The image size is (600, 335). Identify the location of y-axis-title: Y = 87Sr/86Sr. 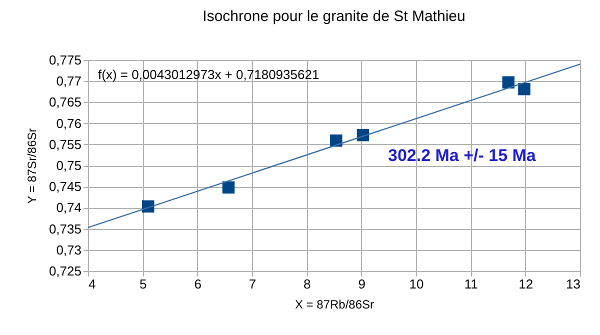
(31, 166).